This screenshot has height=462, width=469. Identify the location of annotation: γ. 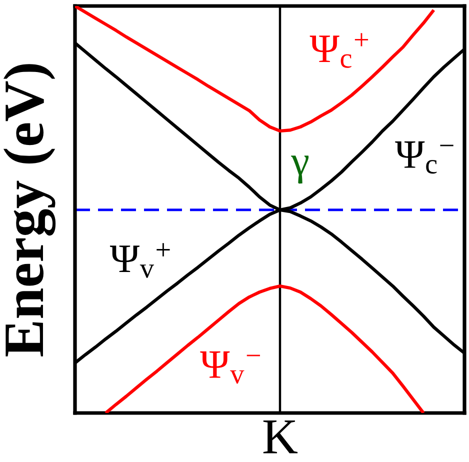
(300, 170).